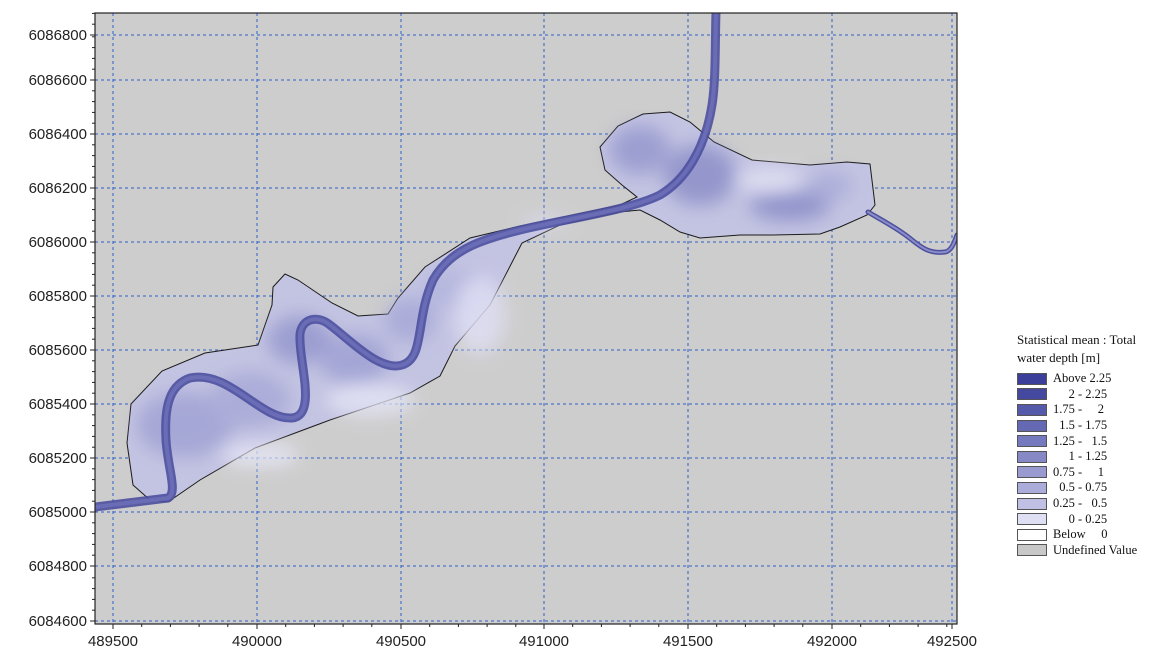  I want to click on legend-item: 0.75 - 1, so click(1092, 473).